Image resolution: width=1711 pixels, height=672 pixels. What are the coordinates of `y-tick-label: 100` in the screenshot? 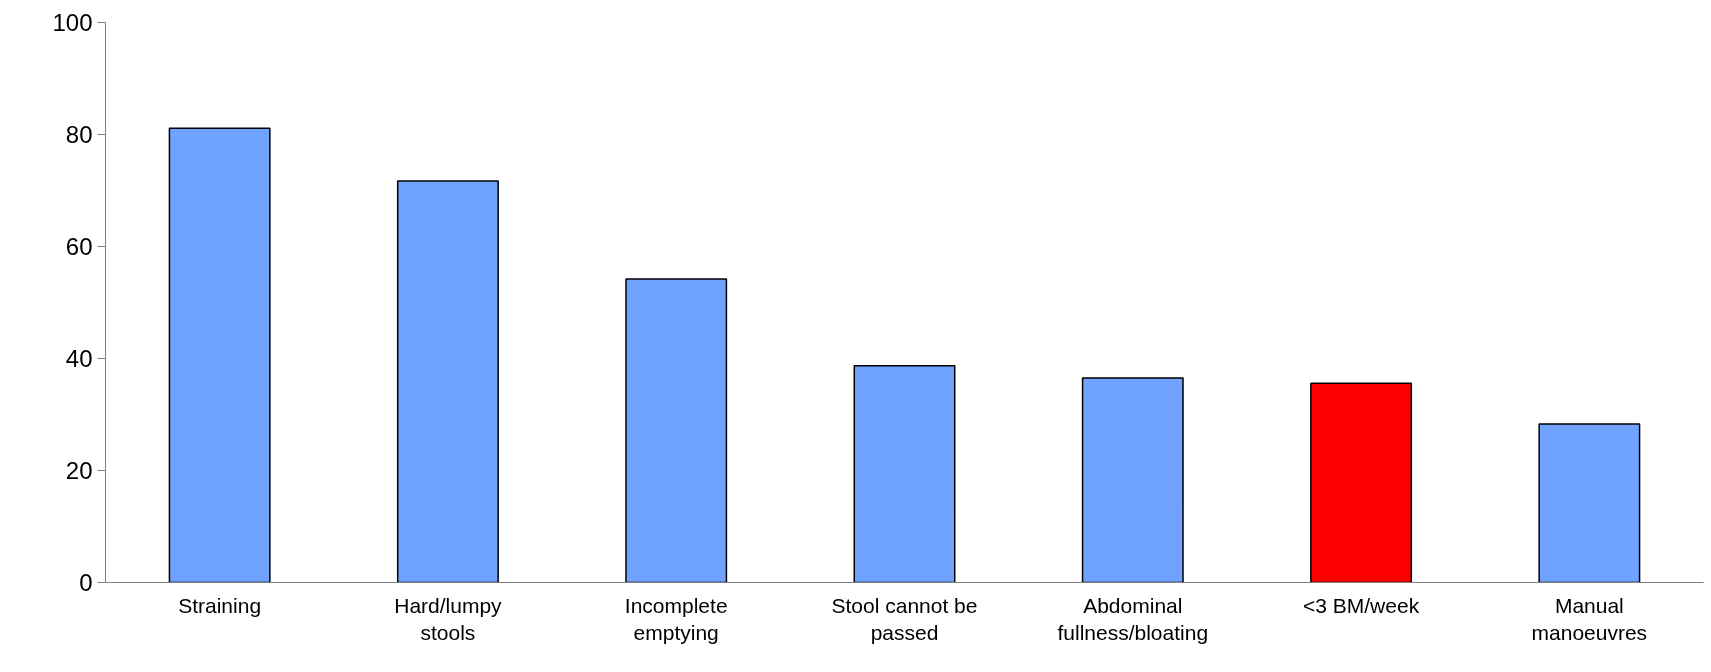 It's located at (72, 22).